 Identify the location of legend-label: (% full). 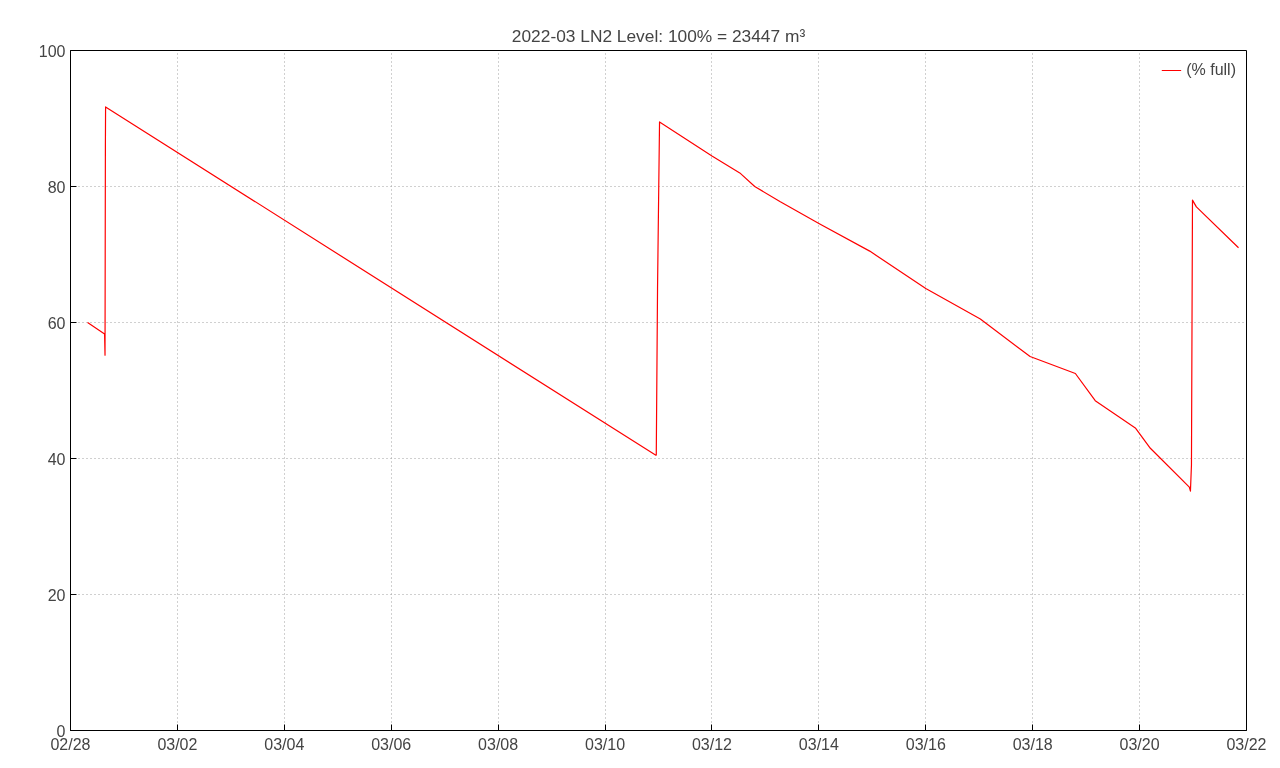
(1211, 70).